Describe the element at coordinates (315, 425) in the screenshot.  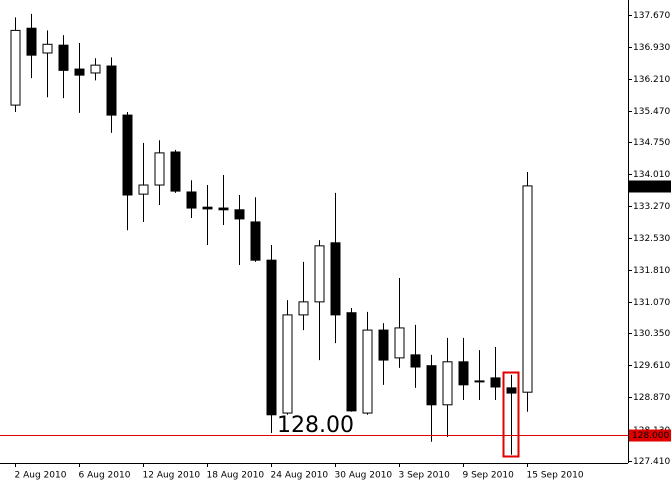
I see `annotation: 128.00` at that location.